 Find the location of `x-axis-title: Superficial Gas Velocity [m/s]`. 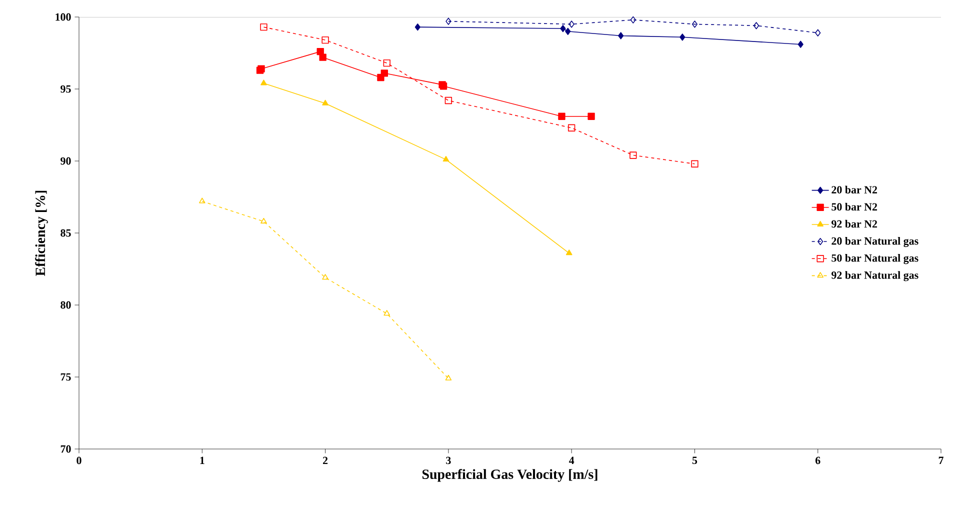

x-axis-title: Superficial Gas Velocity [m/s] is located at coordinates (510, 475).